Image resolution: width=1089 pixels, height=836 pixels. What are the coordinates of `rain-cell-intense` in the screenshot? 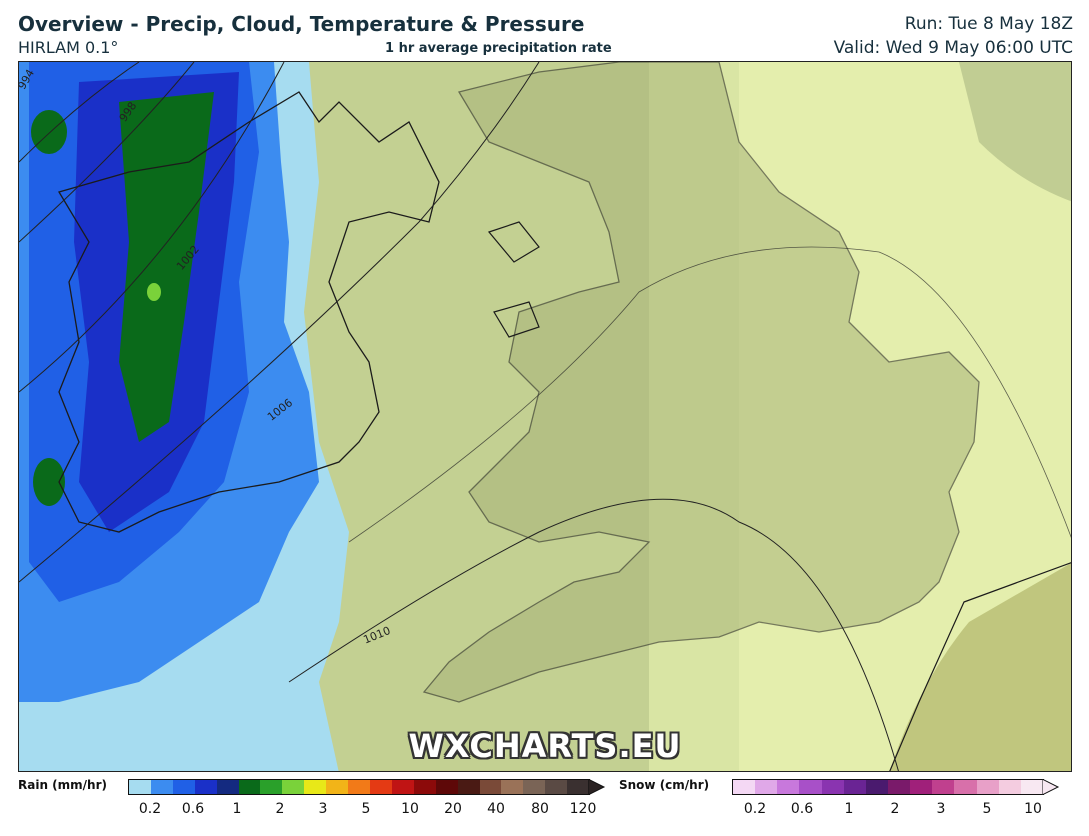 It's located at (154, 292).